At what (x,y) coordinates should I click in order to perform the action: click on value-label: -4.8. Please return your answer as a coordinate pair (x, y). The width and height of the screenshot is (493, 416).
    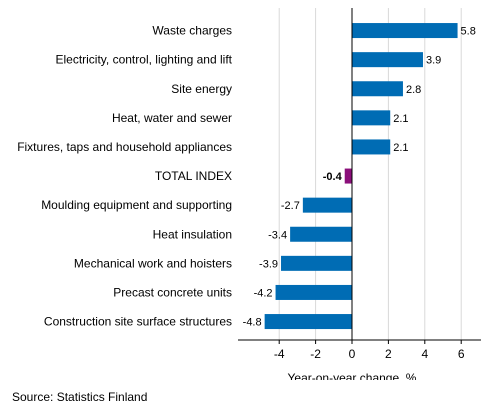
    Looking at the image, I should click on (252, 323).